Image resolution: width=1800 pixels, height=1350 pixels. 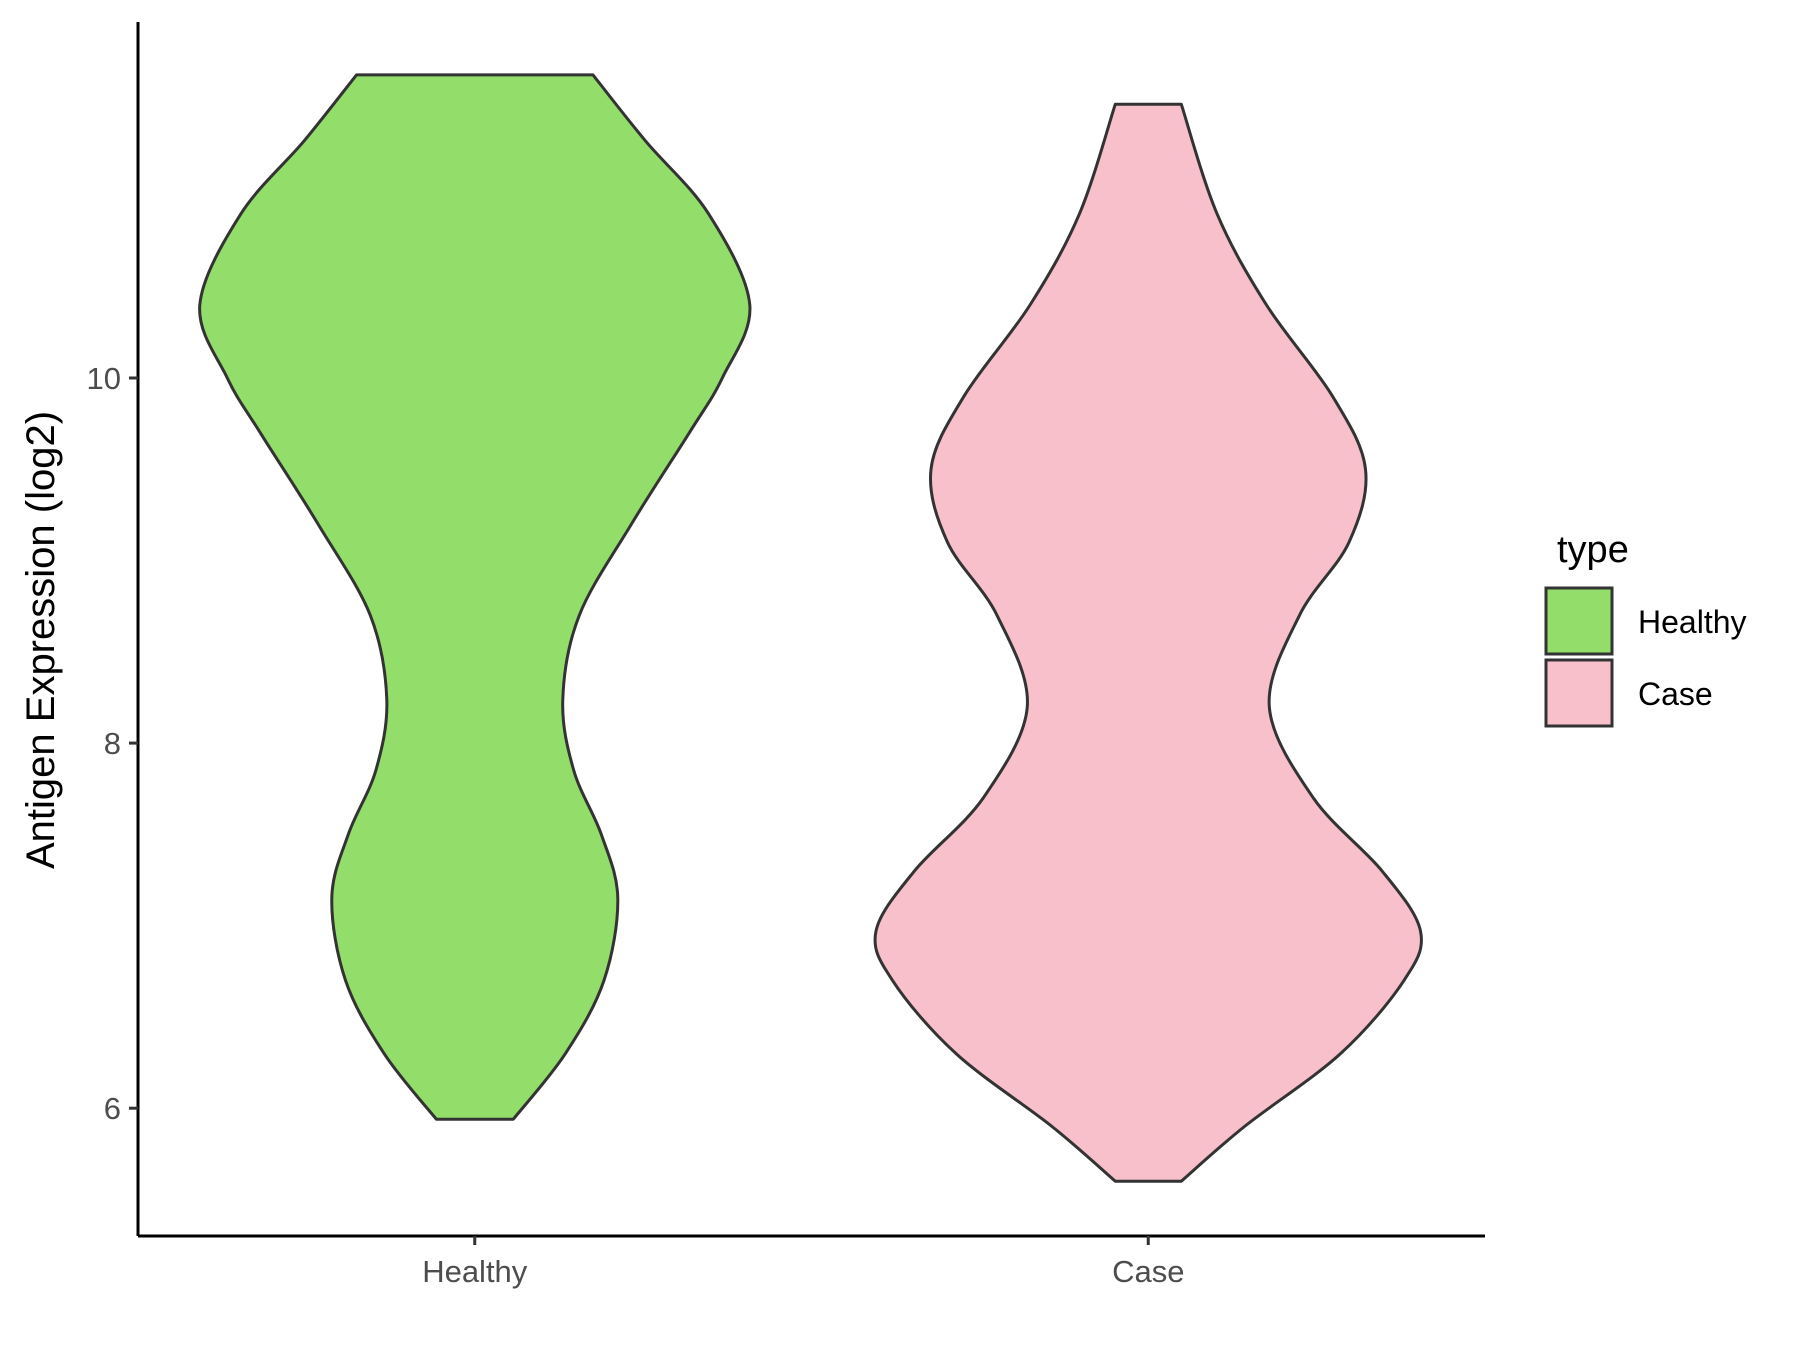 I want to click on legend: type Healthy Case, so click(x=1645, y=628).